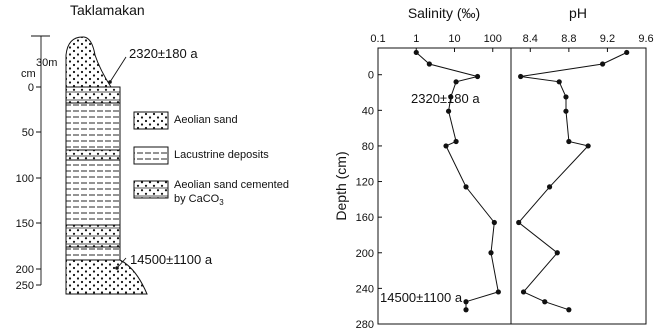 Image resolution: width=664 pixels, height=330 pixels. What do you see at coordinates (445, 98) in the screenshot?
I see `salinity-age-annotation-top: 2320±180 a` at bounding box center [445, 98].